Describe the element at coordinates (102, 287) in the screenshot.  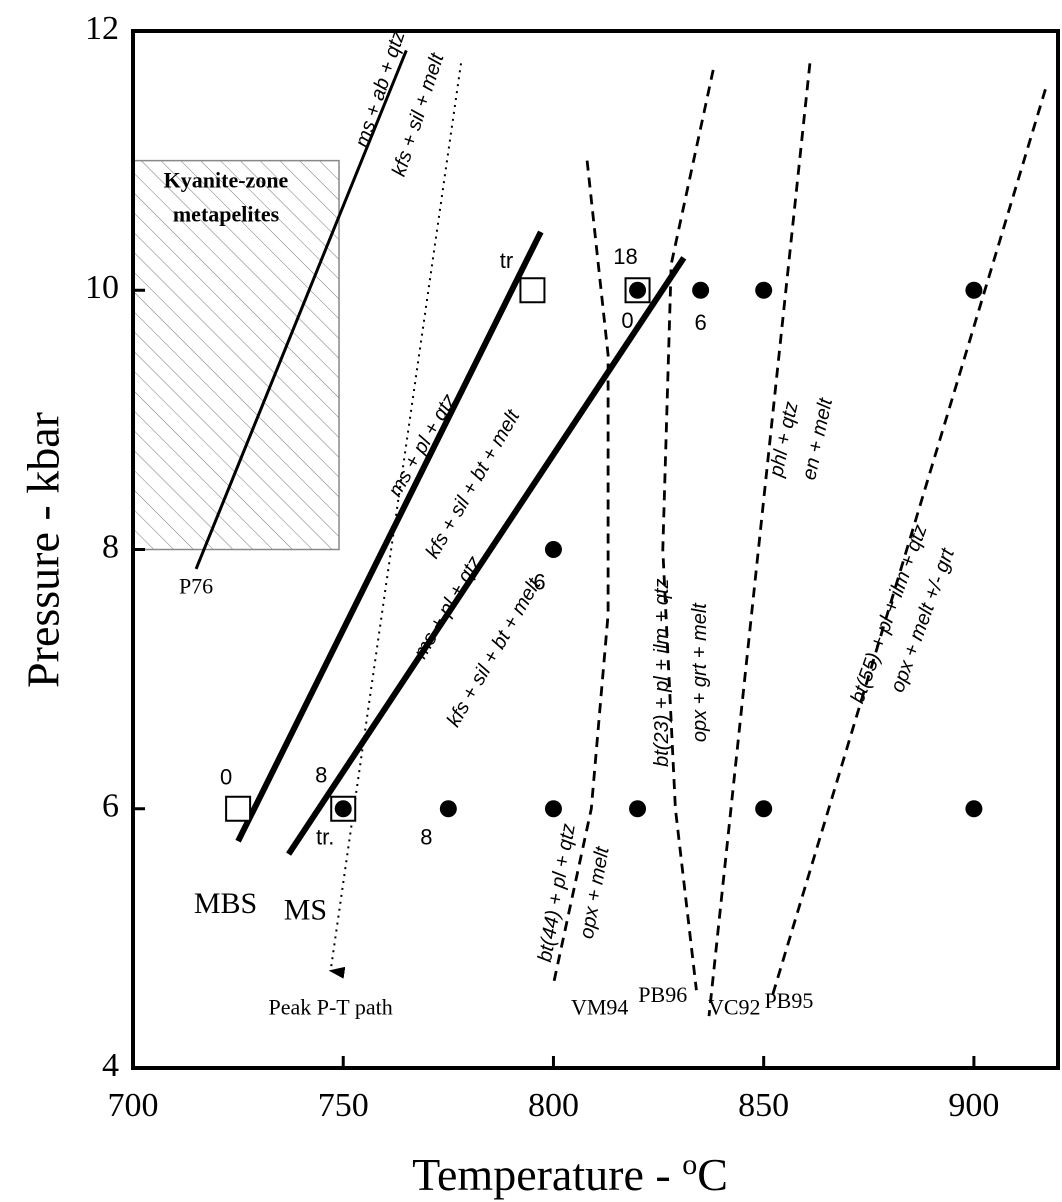
I see `y-tick-label: 10` at that location.